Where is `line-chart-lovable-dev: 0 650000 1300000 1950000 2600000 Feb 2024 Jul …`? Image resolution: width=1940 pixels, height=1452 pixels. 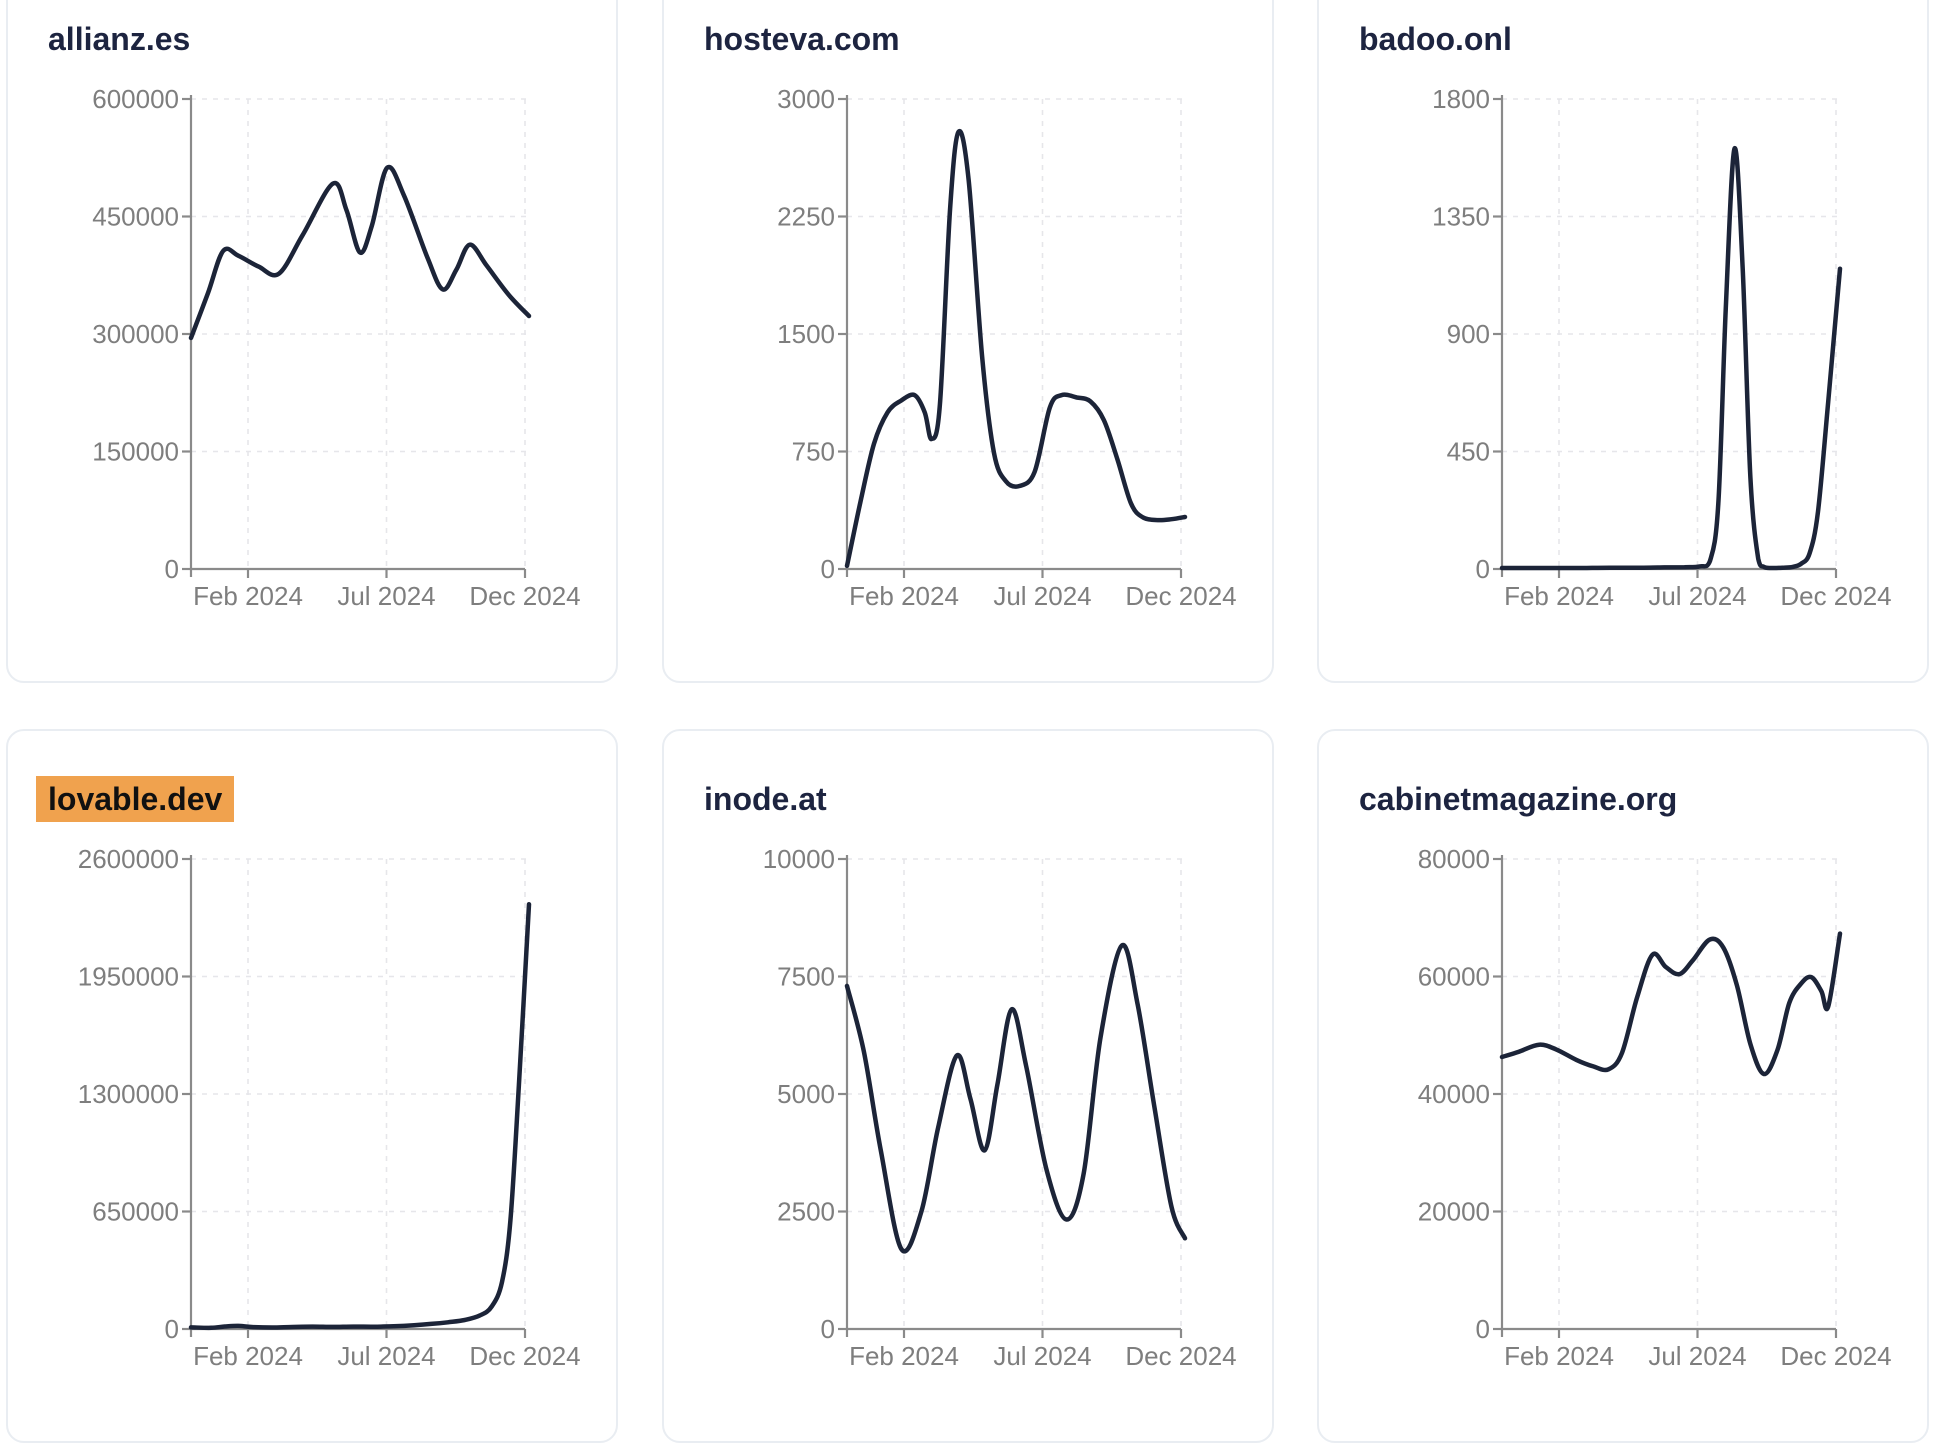
line-chart-lovable-dev: 0 650000 1300000 1950000 2600000 Feb 2024 Jul … is located at coordinates (329, 1107).